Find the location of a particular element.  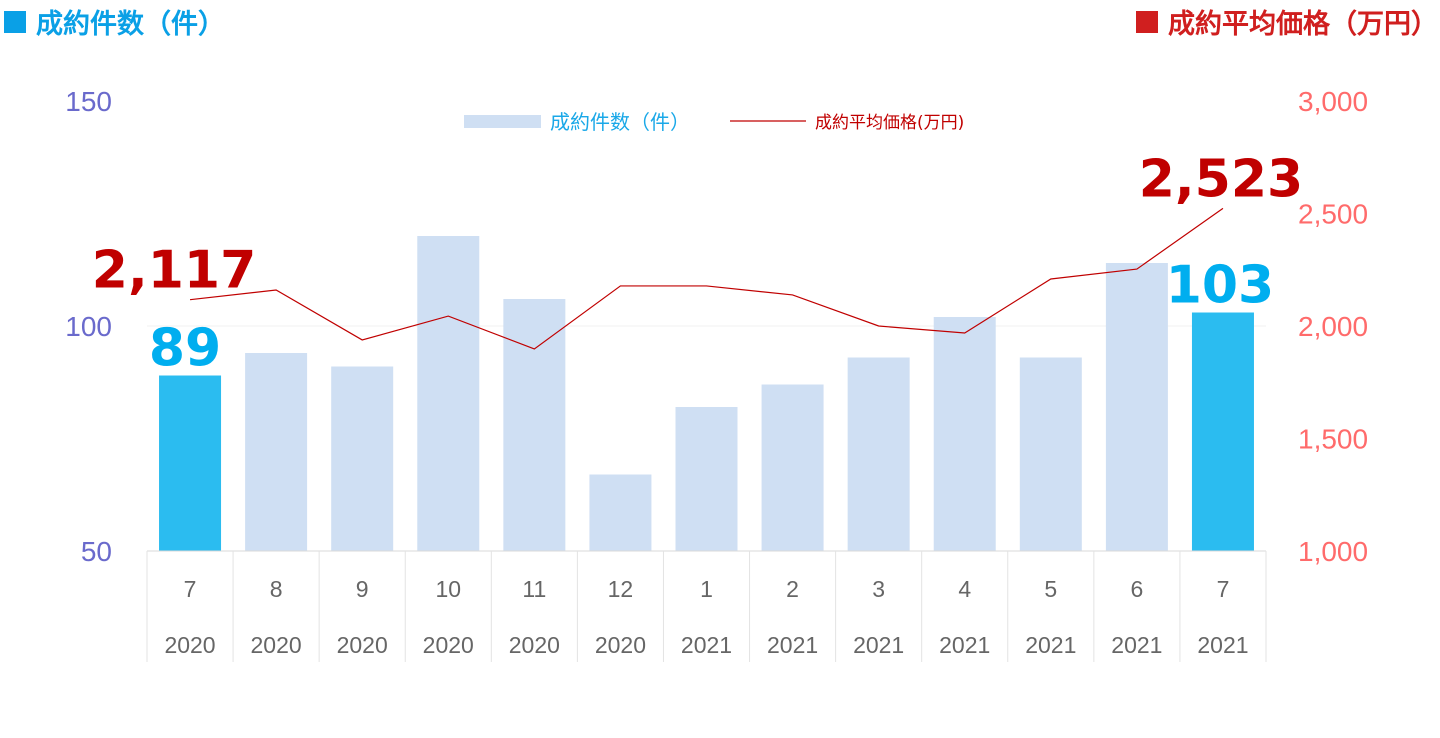

legend-bar-label: 成約件数（件） is located at coordinates (620, 122).